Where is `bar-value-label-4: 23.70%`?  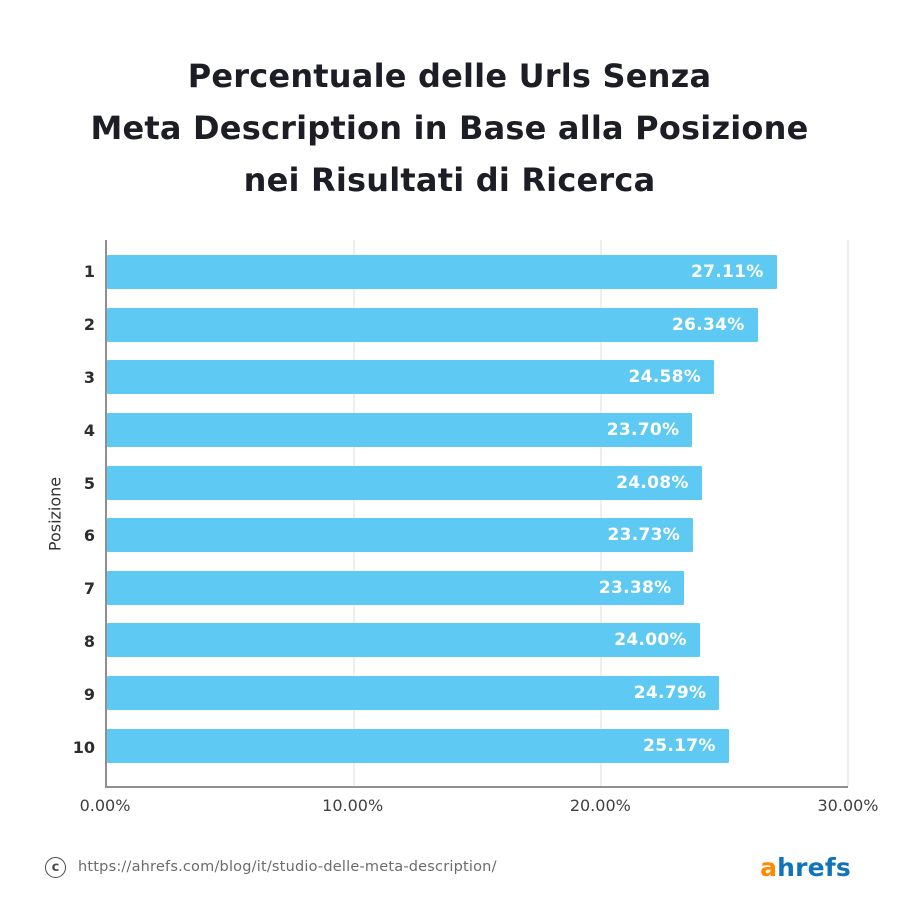 bar-value-label-4: 23.70% is located at coordinates (643, 430).